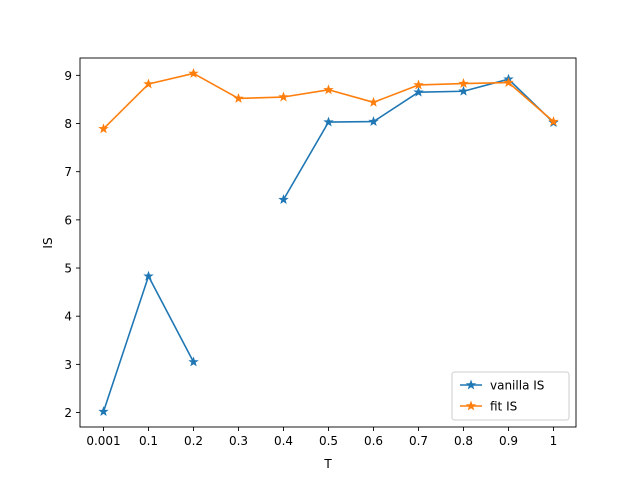 This screenshot has height=484, width=640. What do you see at coordinates (327, 464) in the screenshot?
I see `x-axis-label: T` at bounding box center [327, 464].